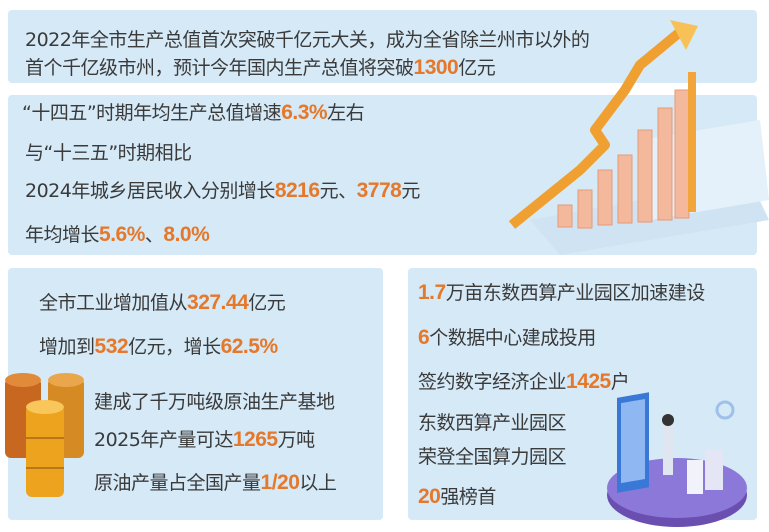 This screenshot has width=769, height=532. What do you see at coordinates (318, 483) in the screenshot?
I see `text-segment: 以上` at bounding box center [318, 483].